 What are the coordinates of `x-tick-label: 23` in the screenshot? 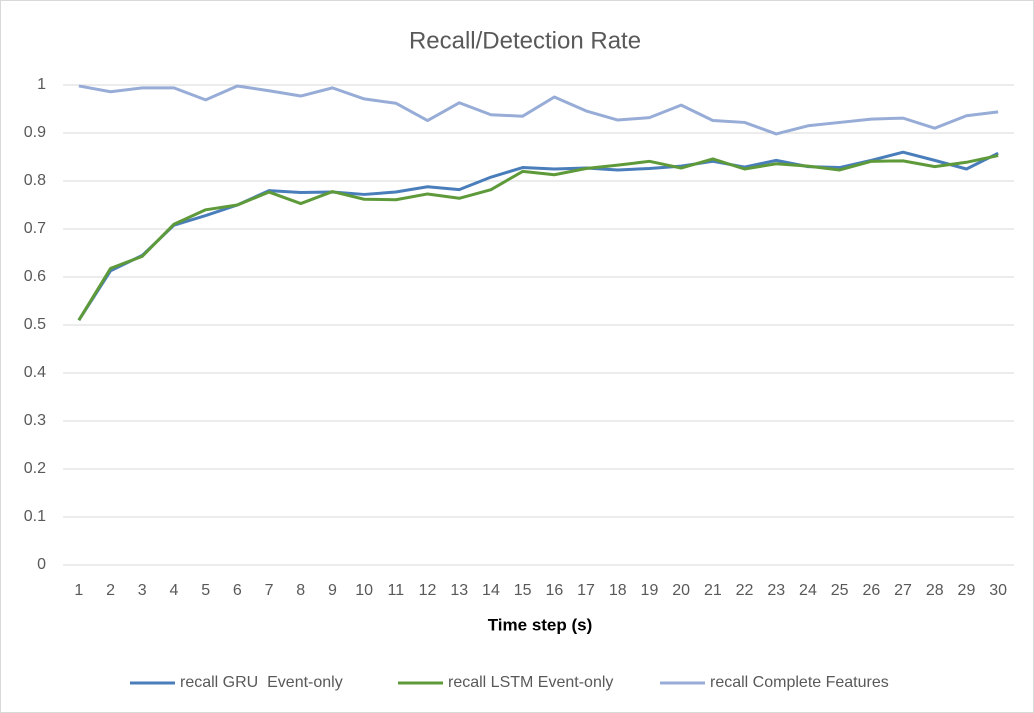 It's located at (776, 590).